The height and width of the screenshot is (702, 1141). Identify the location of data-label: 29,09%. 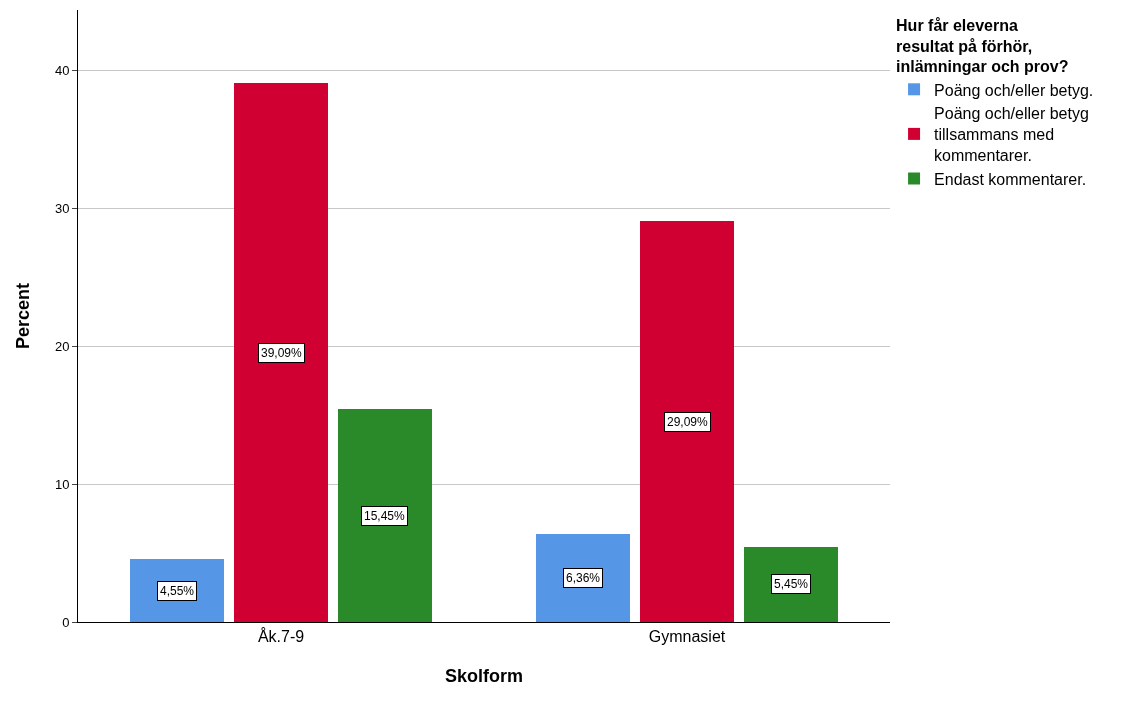
(688, 422).